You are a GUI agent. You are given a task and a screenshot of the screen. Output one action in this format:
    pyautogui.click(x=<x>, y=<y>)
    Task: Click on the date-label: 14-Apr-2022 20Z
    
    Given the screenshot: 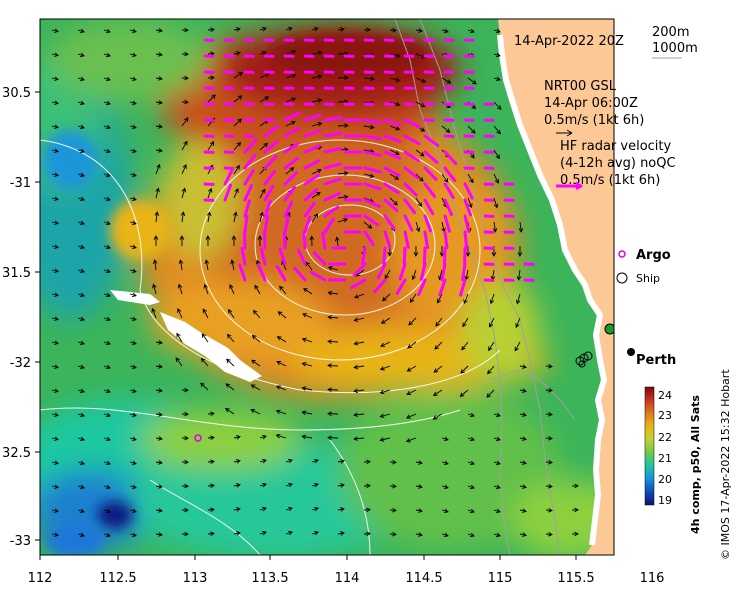 What is the action you would take?
    pyautogui.click(x=569, y=41)
    